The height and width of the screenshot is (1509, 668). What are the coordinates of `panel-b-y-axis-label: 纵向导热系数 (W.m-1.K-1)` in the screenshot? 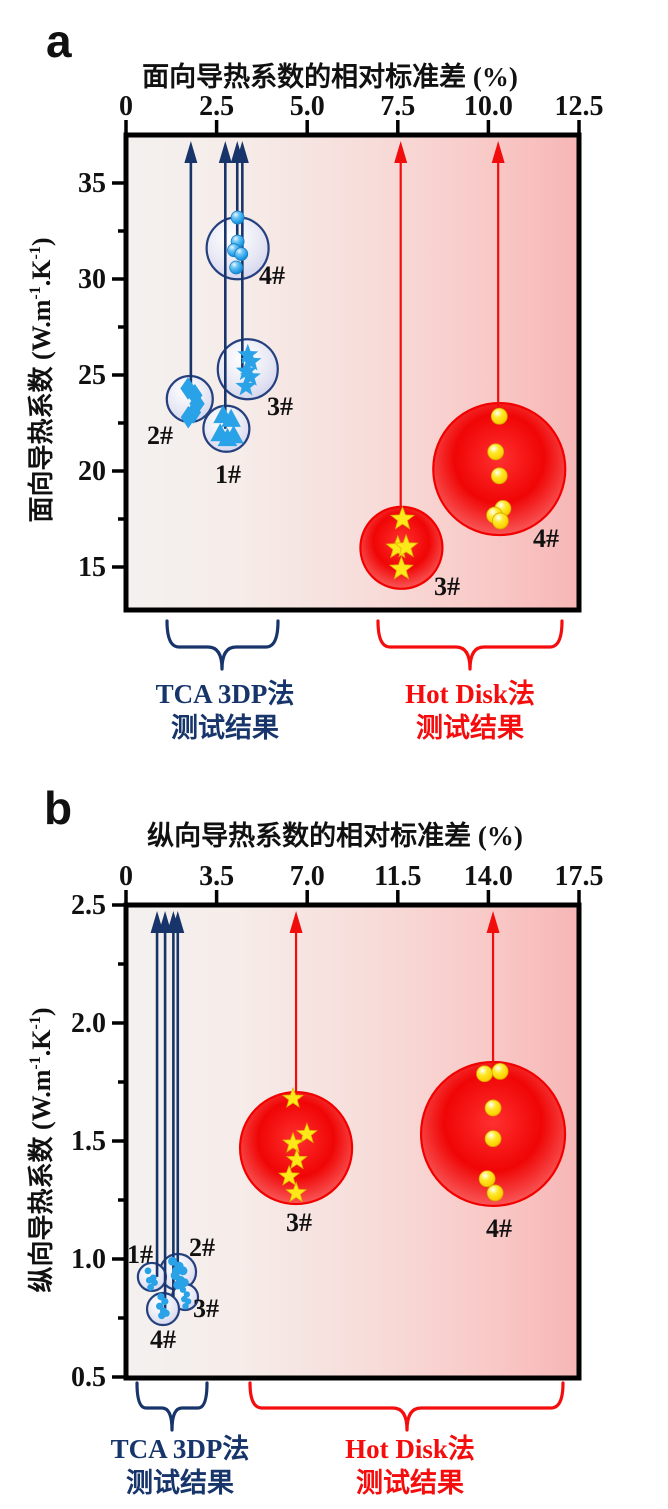 It's located at (41, 1150).